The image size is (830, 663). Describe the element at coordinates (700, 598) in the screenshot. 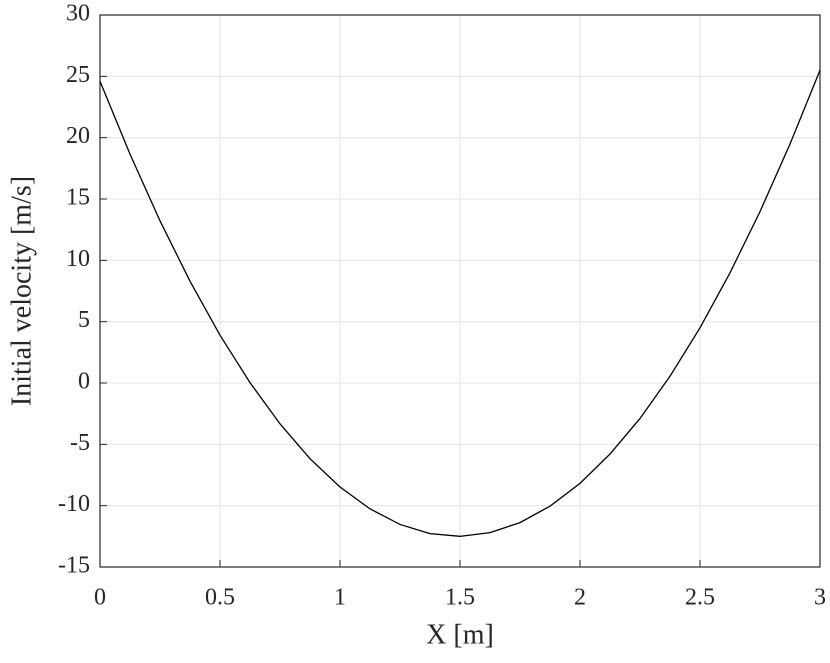

I see `x-tick-label: 2.5` at that location.